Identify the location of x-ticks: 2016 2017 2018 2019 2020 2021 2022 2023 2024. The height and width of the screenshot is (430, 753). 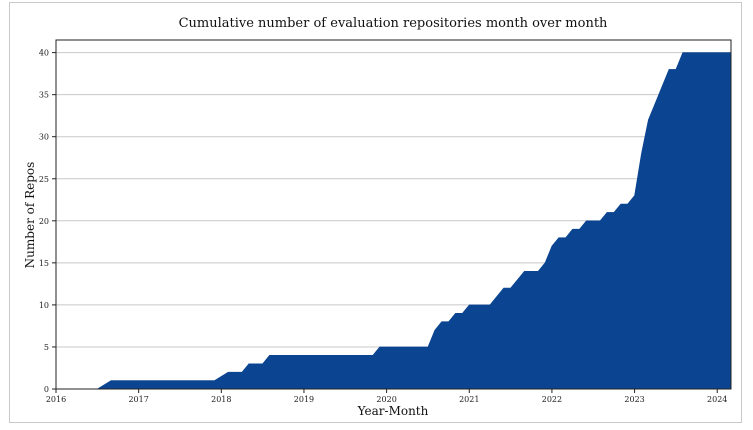
(386, 396).